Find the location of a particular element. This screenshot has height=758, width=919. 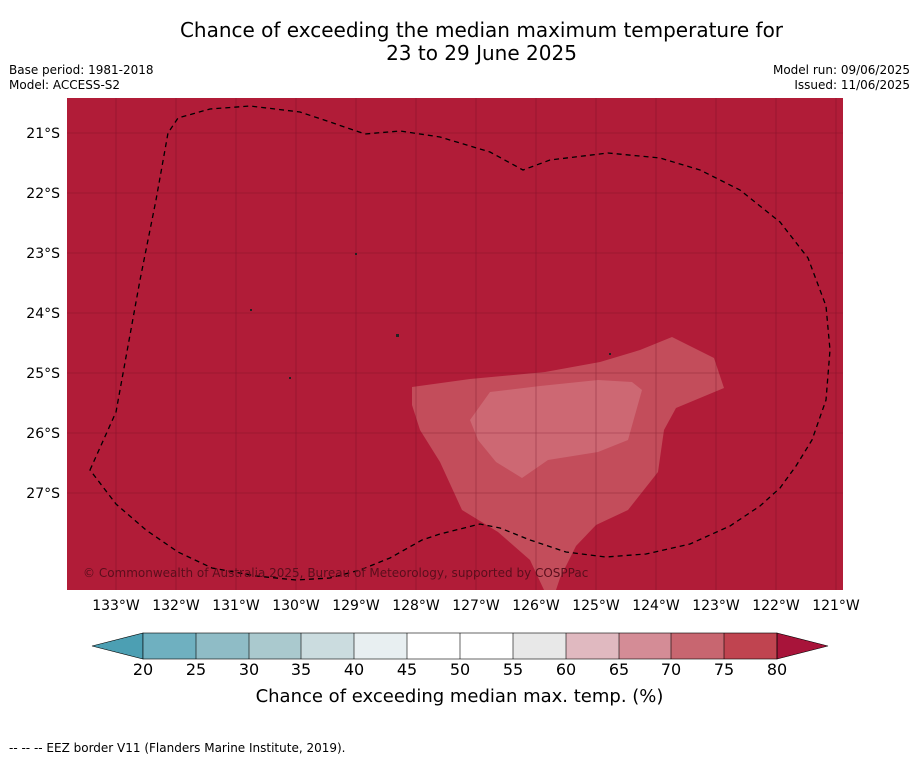

colorbar-tick: 35 is located at coordinates (301, 669).